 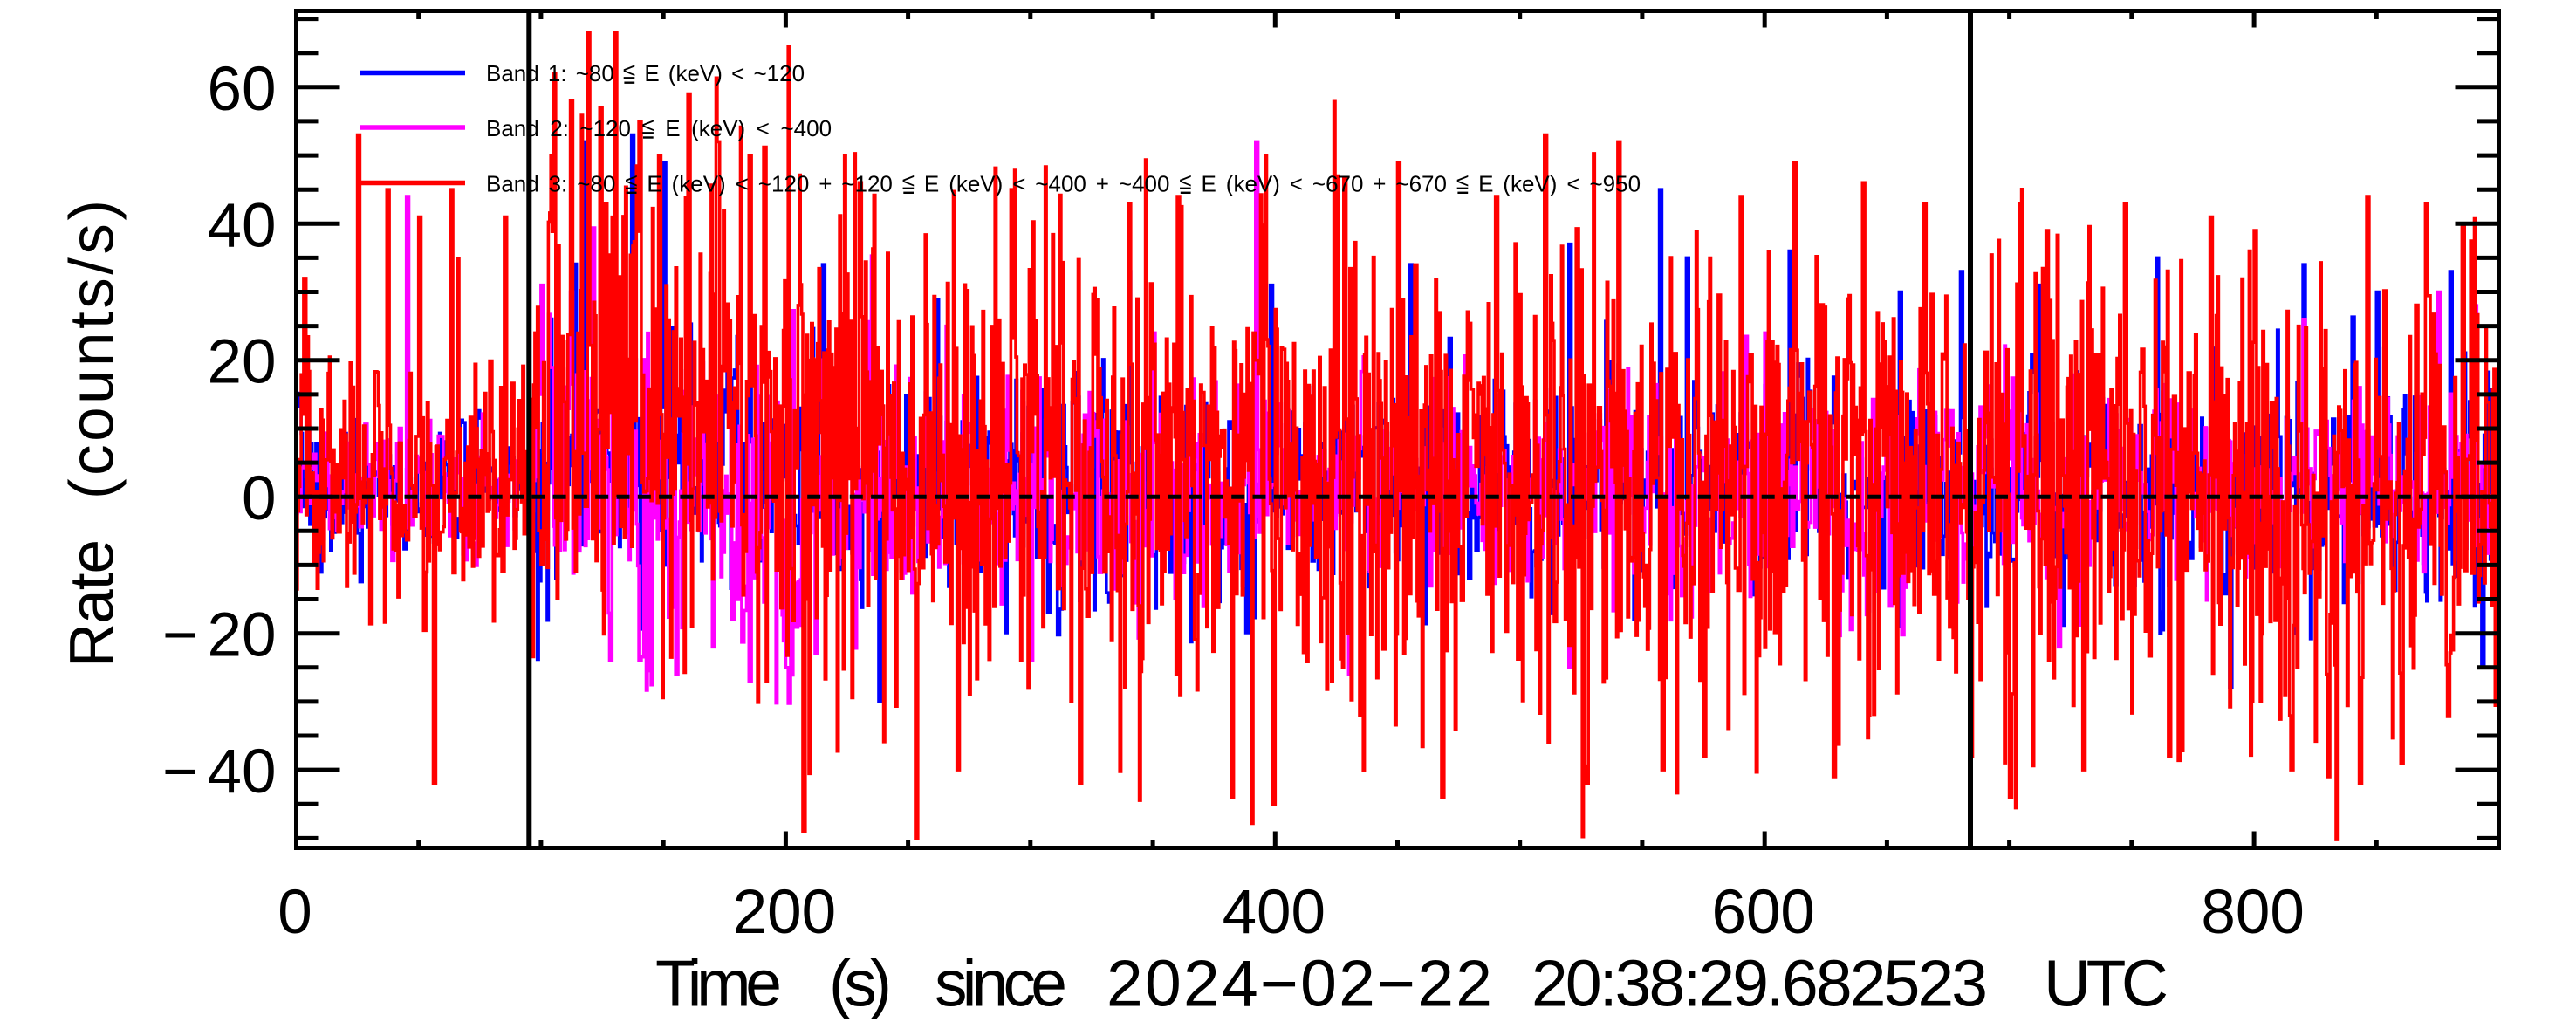 What do you see at coordinates (1001, 984) in the screenshot?
I see `svg-text: since` at bounding box center [1001, 984].